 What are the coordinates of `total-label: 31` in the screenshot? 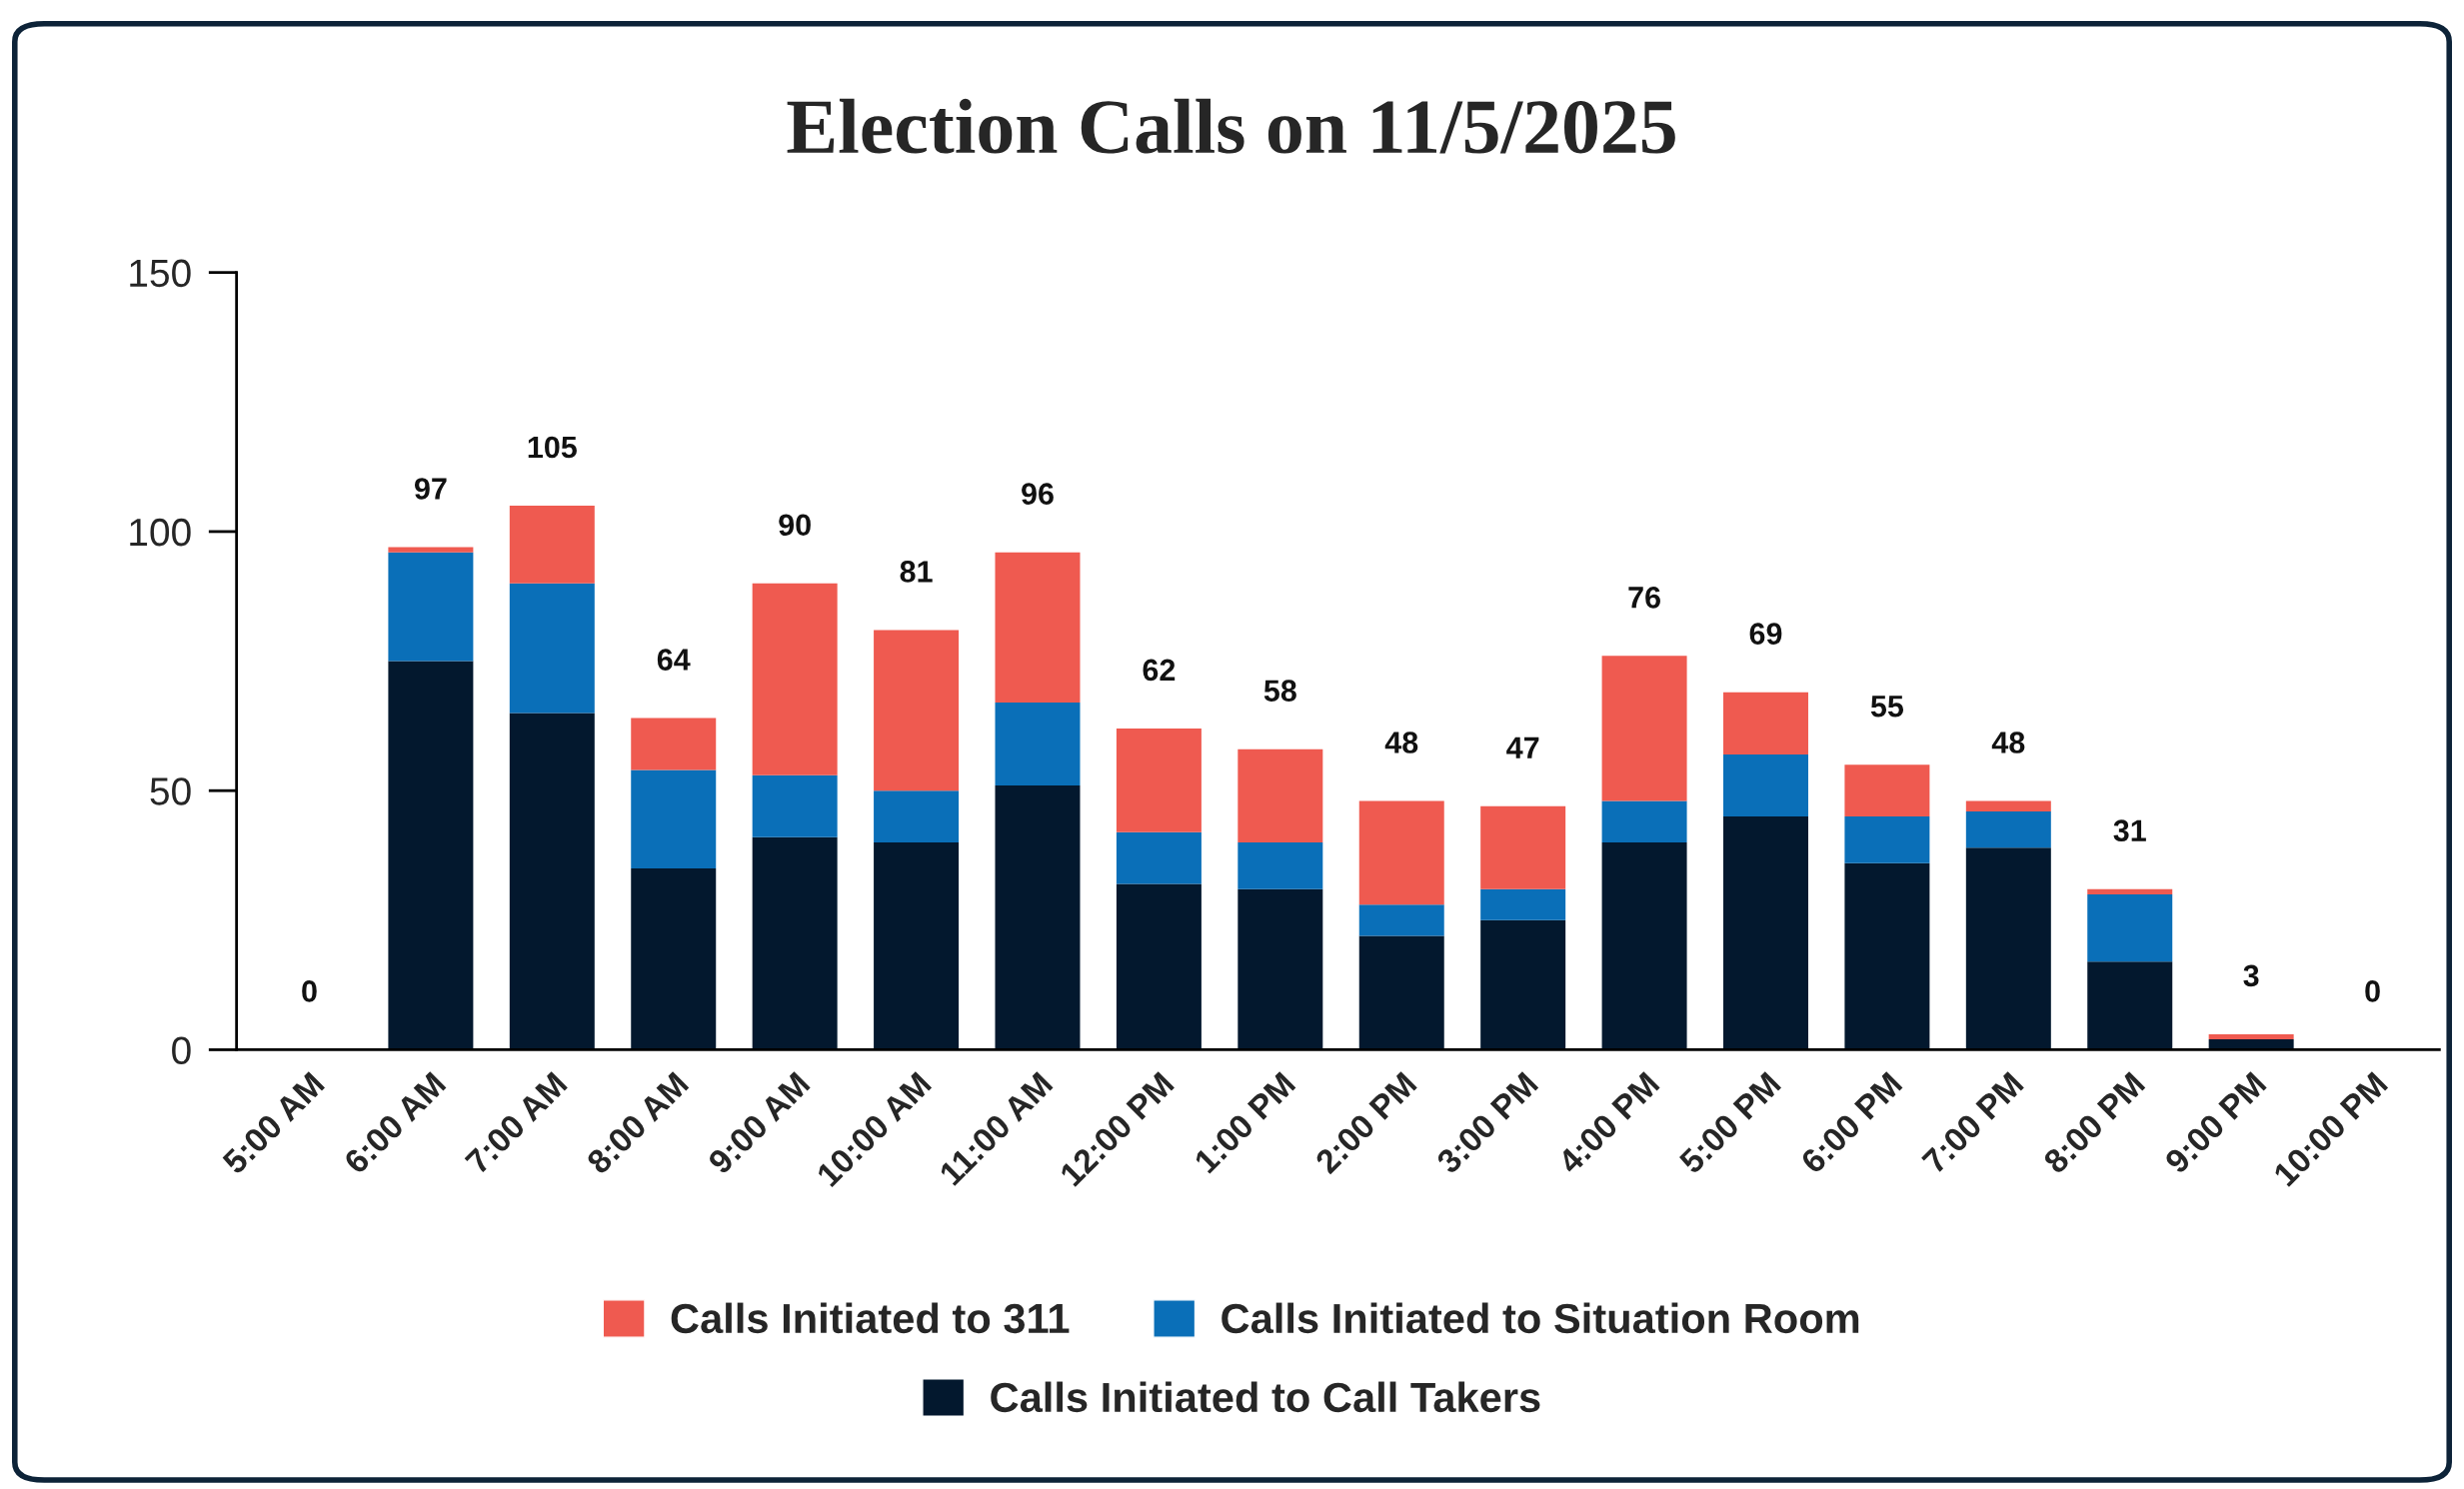 It's located at (2129, 830).